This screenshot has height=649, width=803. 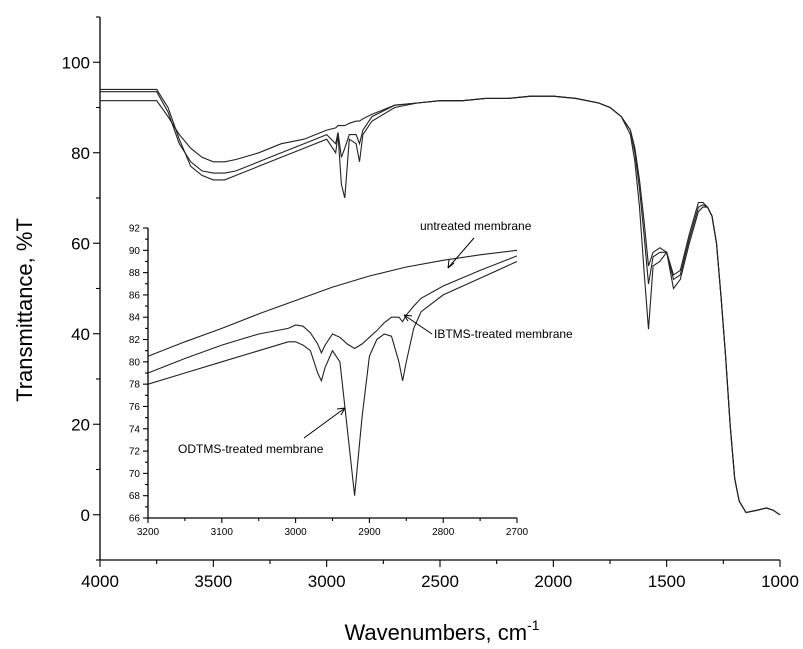 I want to click on inset-y-tick-label: 90, so click(x=135, y=251).